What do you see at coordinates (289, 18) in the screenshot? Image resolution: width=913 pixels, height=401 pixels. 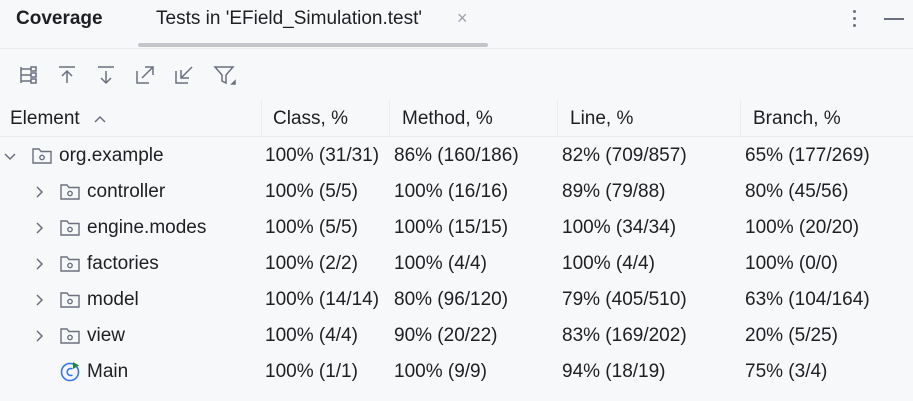 I see `tab-coverage-suite: Tests in 'EField_Simulation.test'` at bounding box center [289, 18].